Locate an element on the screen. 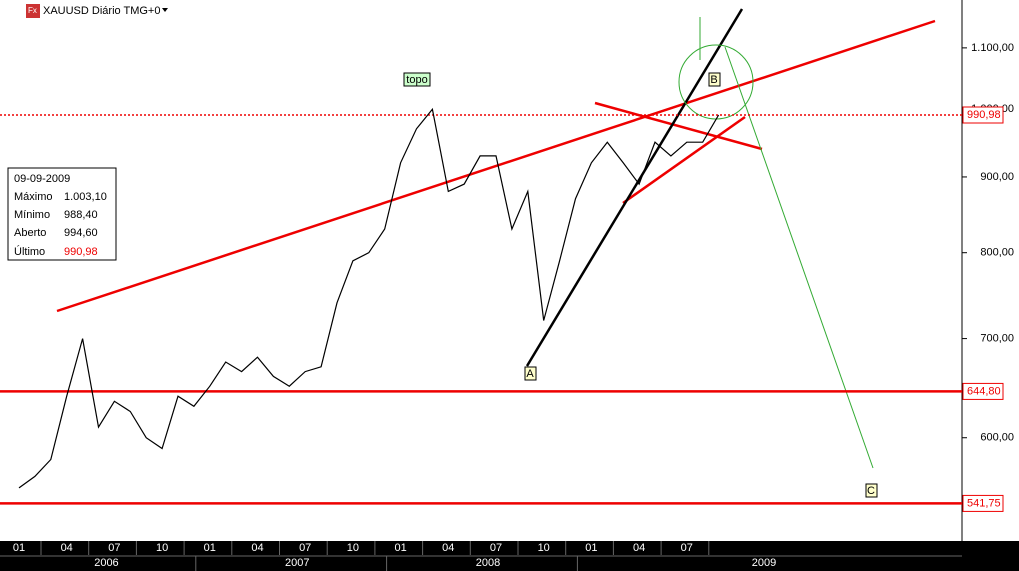 Image resolution: width=1019 pixels, height=571 pixels. icon-text: Fx is located at coordinates (32, 10).